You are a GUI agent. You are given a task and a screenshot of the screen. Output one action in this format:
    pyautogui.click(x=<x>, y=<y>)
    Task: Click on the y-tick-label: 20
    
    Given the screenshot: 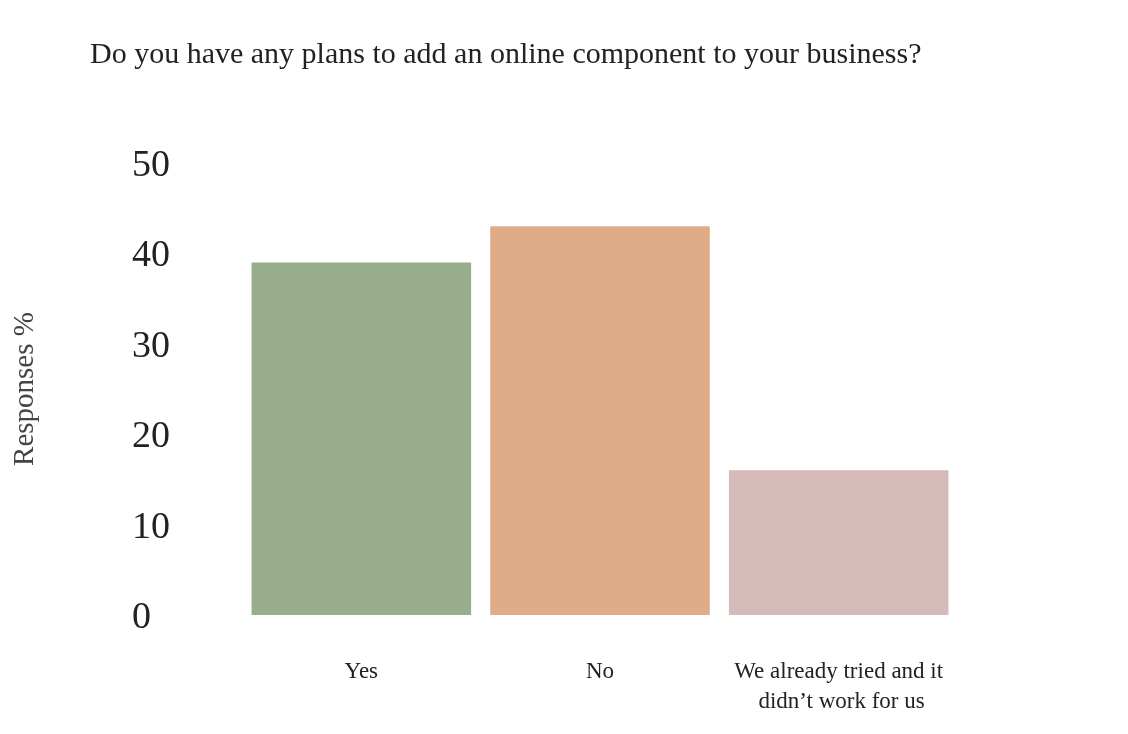 What is the action you would take?
    pyautogui.click(x=151, y=434)
    